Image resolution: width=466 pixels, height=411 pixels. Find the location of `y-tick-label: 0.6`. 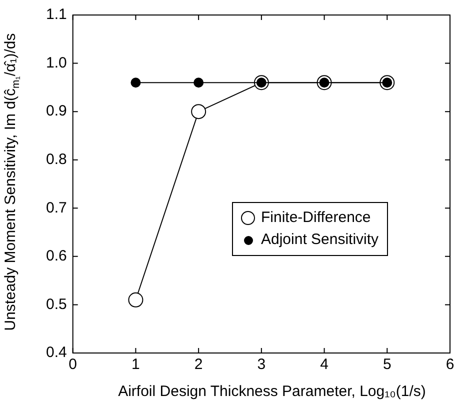

y-tick-label: 0.6 is located at coordinates (56, 256).